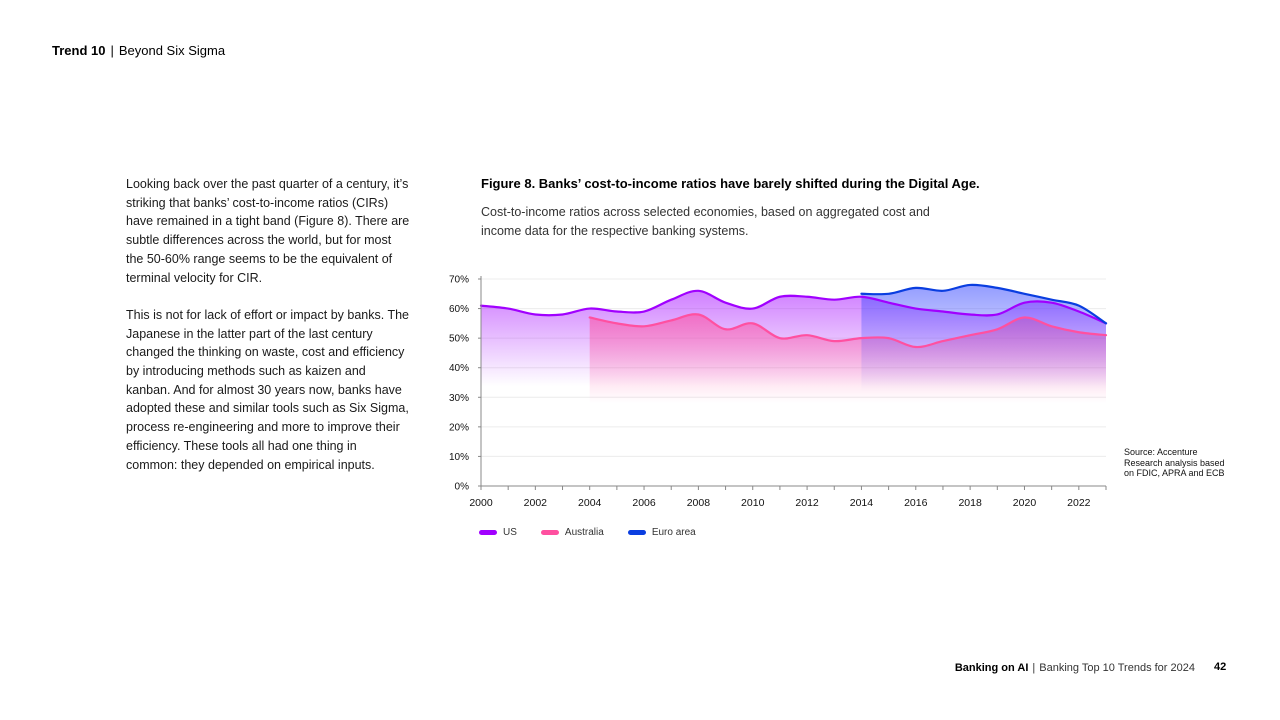 This screenshot has height=720, width=1280. I want to click on y-tick-label: 30%, so click(459, 398).